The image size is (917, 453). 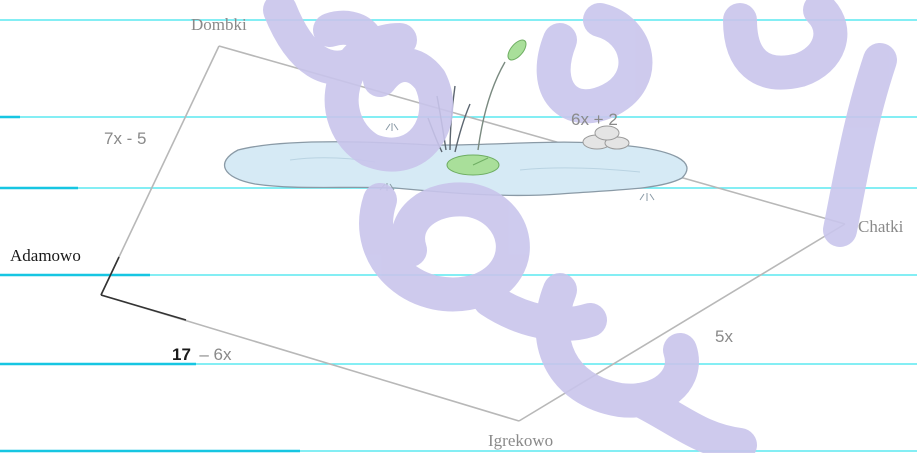 What do you see at coordinates (520, 440) in the screenshot?
I see `place-label-igrekowo: Igrekowo` at bounding box center [520, 440].